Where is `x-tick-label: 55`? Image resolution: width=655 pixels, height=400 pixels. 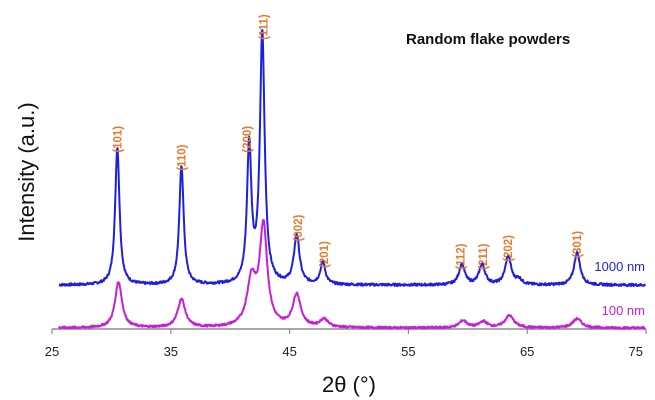
x-tick-label: 55 is located at coordinates (408, 351).